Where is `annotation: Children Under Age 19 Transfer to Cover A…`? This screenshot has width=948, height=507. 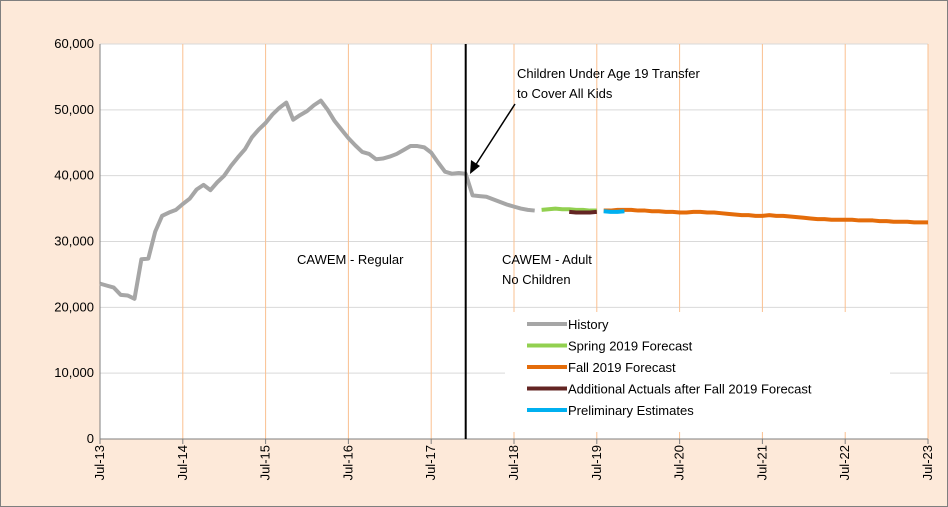
annotation: Children Under Age 19 Transfer to Cover A… is located at coordinates (608, 83).